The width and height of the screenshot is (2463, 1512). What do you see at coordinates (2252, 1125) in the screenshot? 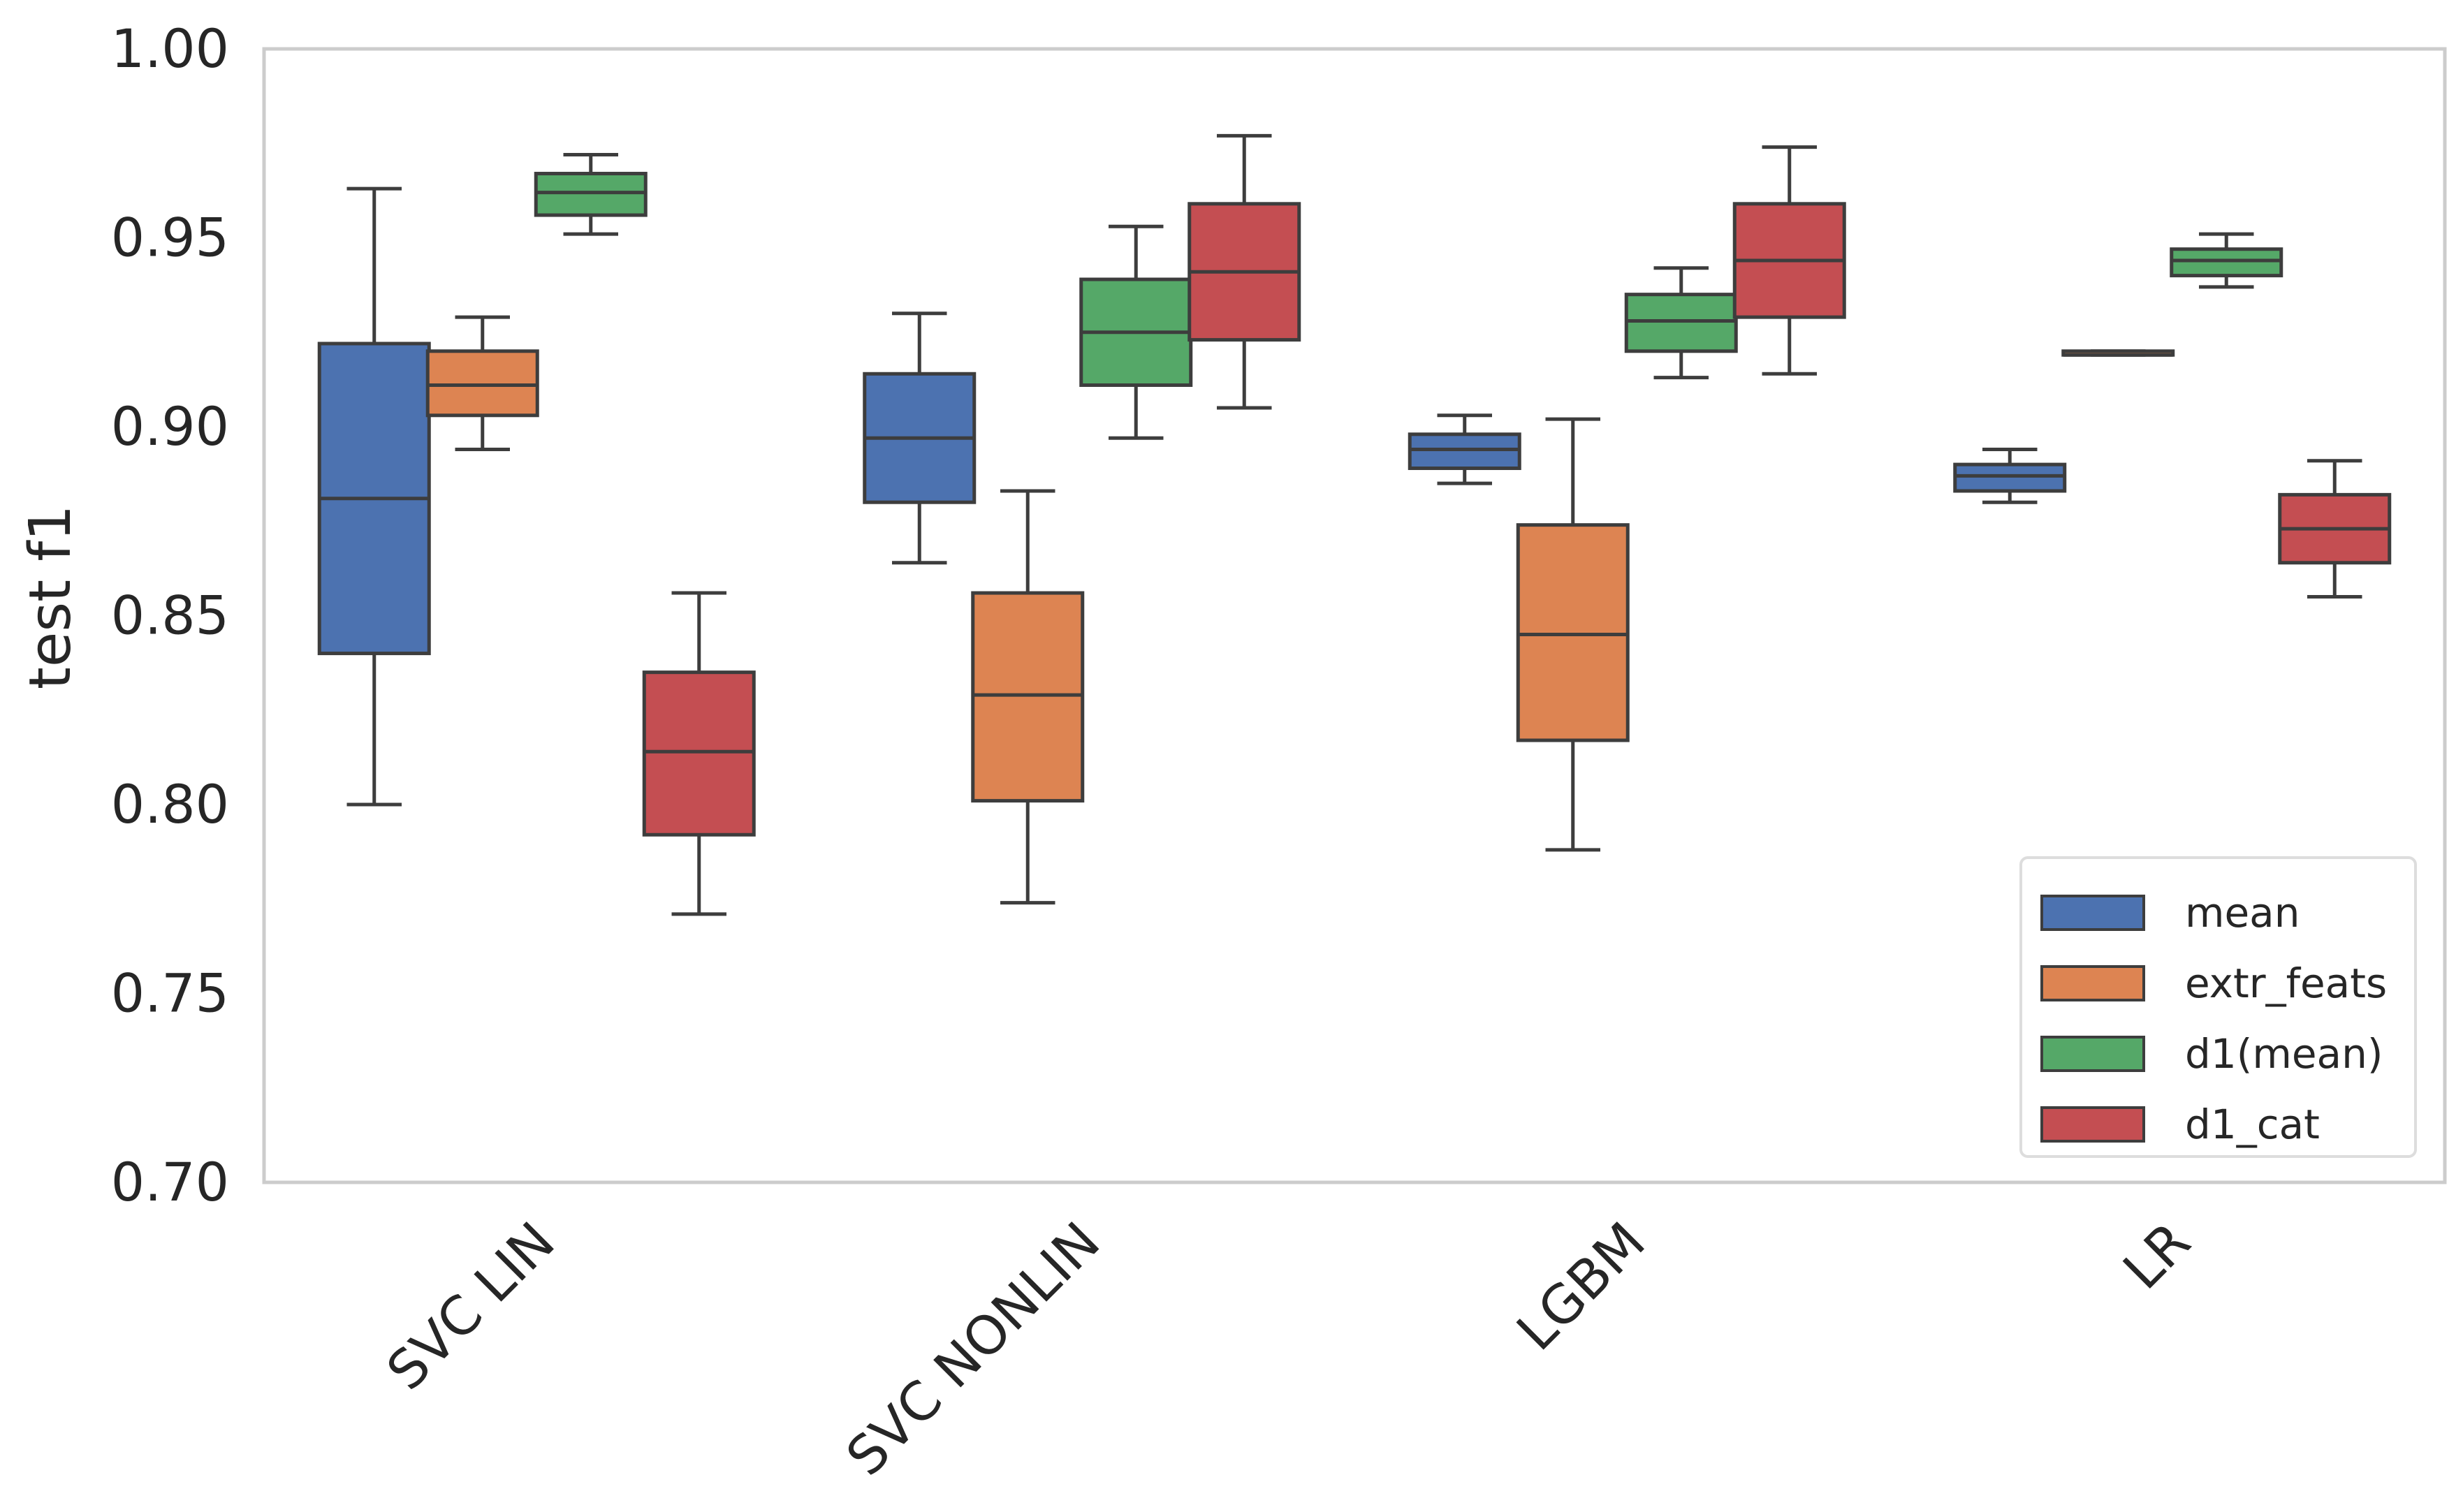
I see `legend-label: d1_cat` at bounding box center [2252, 1125].